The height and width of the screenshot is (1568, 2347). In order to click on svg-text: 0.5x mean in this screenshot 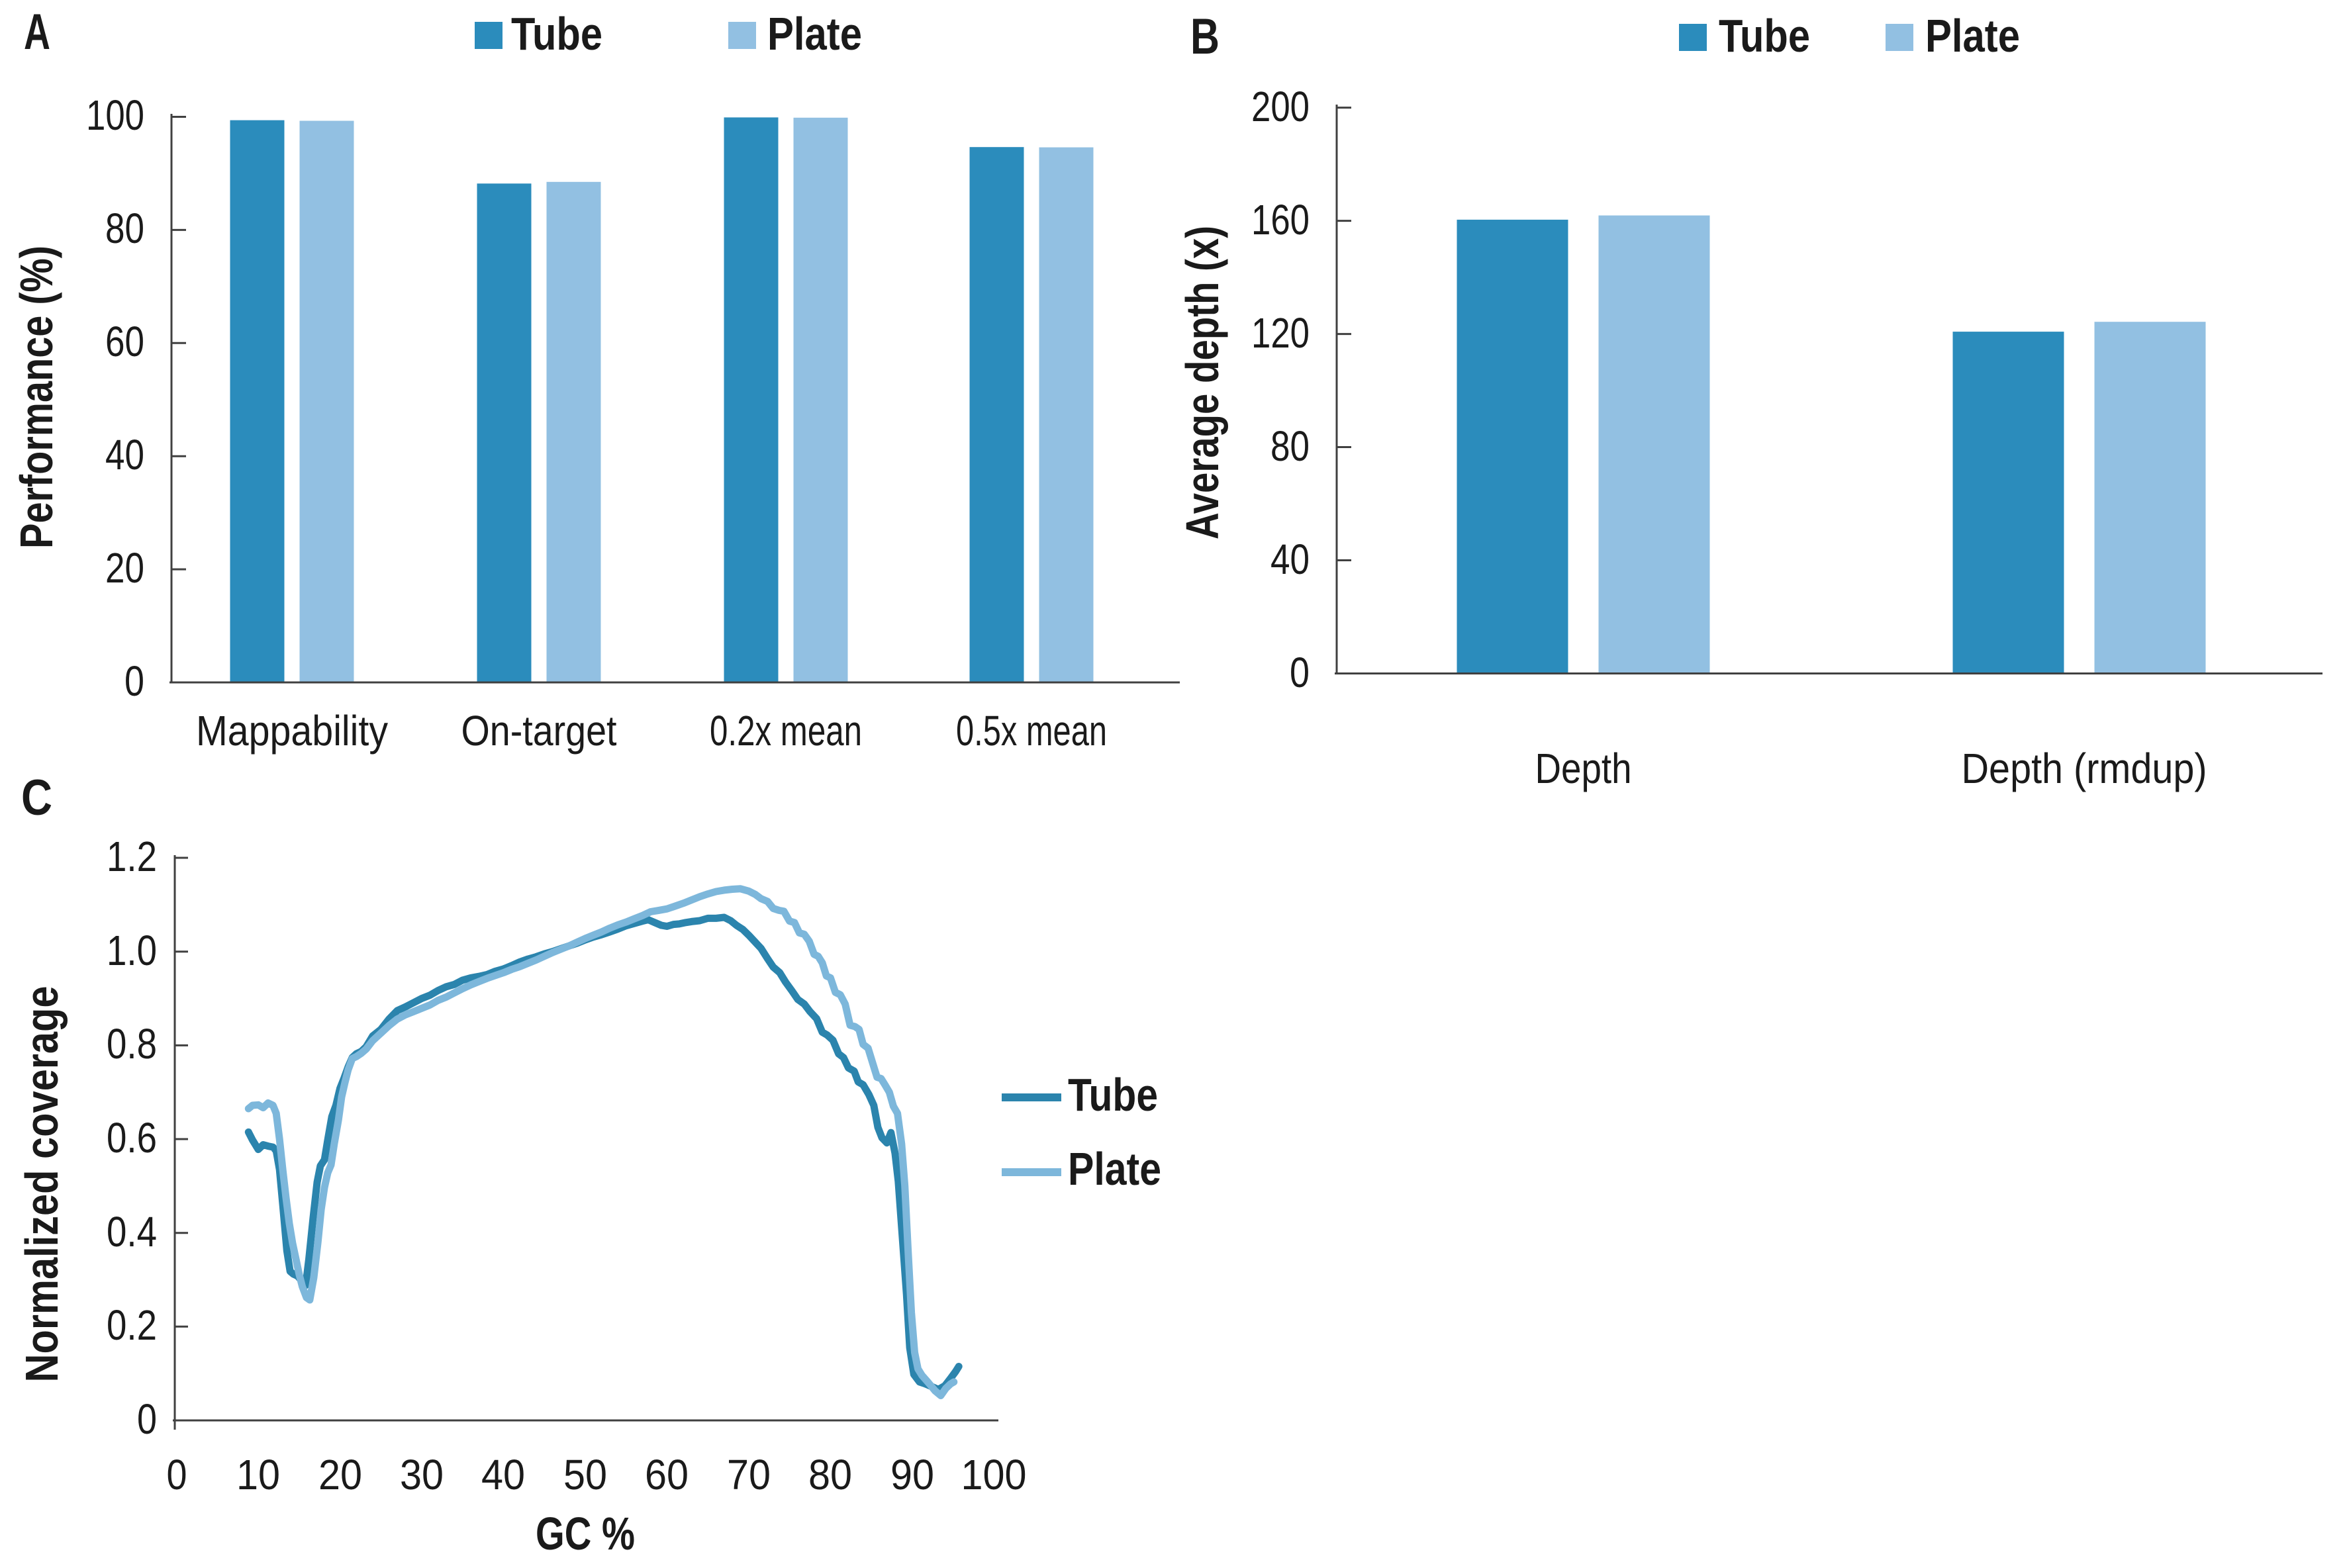, I will do `click(1031, 731)`.